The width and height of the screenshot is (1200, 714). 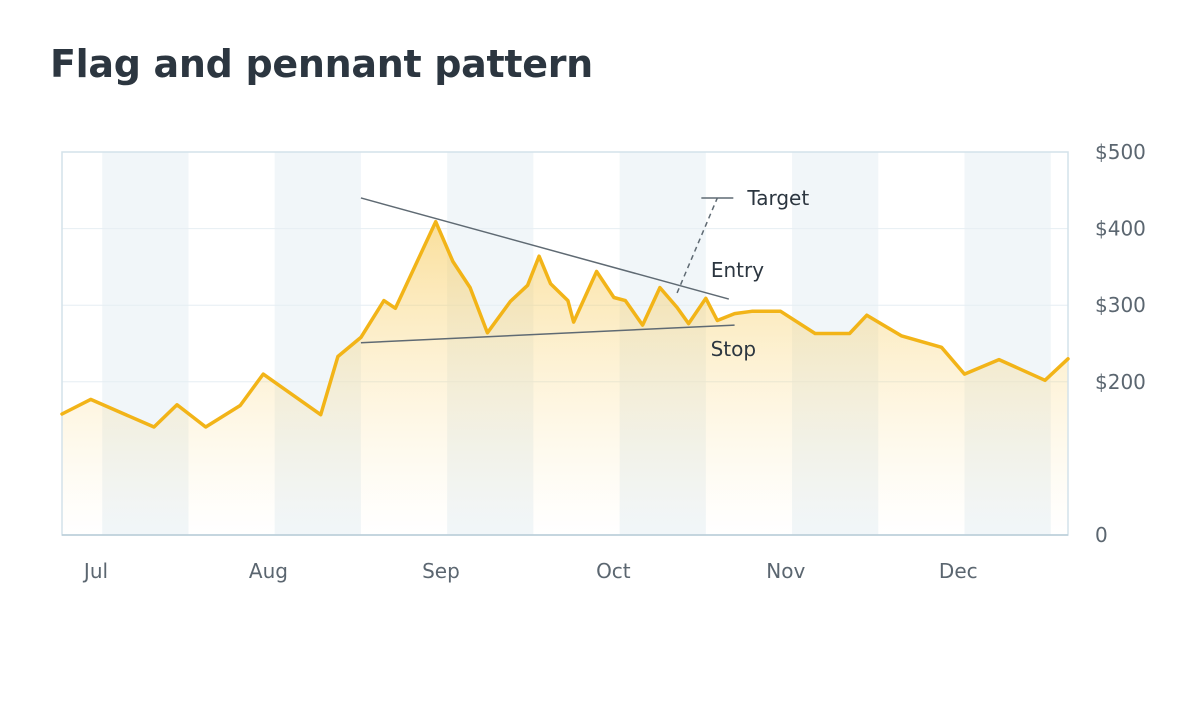 I want to click on x-tick-label: Dec, so click(x=958, y=571).